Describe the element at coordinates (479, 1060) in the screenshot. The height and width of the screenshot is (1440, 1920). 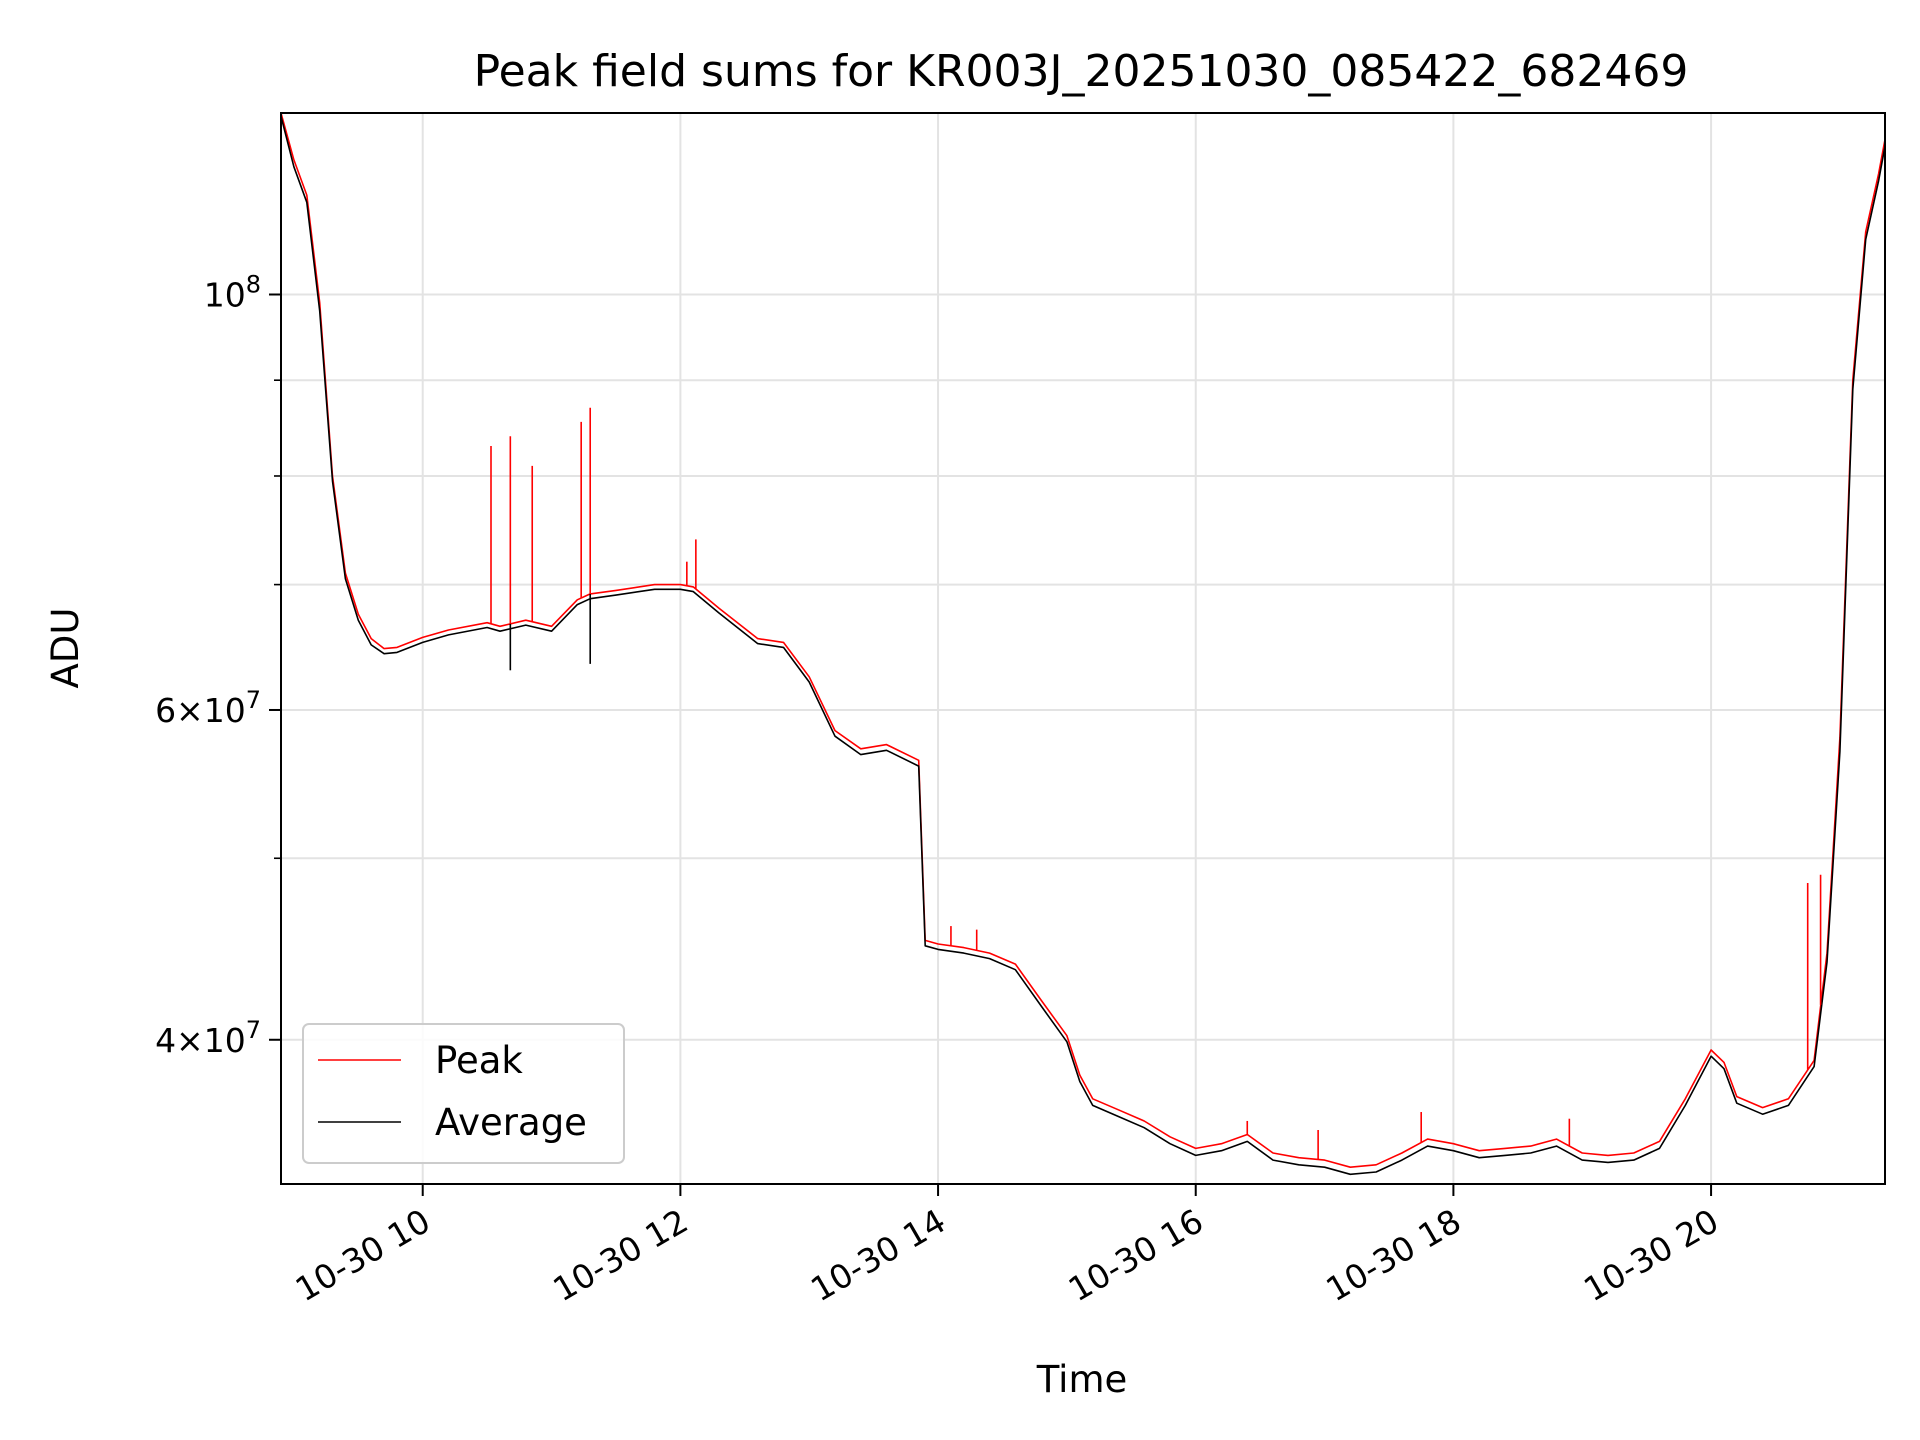
I see `legend-label-peak: Peak` at that location.